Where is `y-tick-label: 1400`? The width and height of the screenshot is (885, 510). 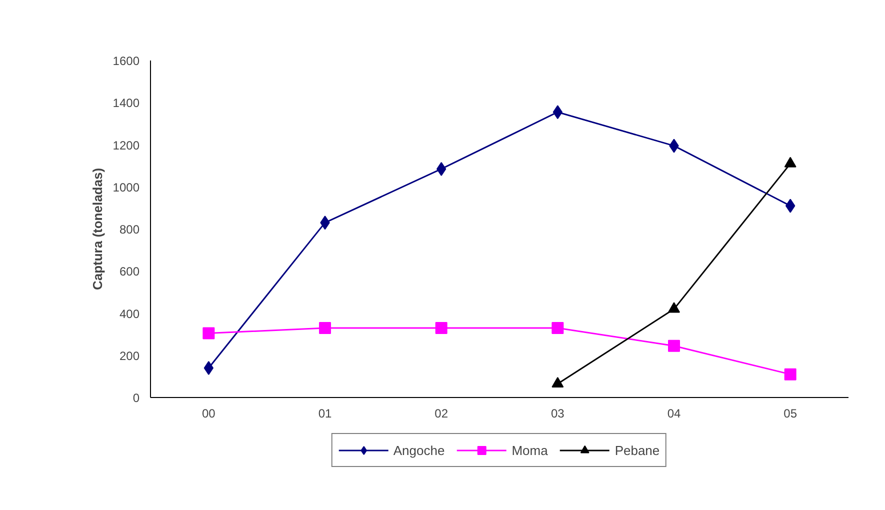
y-tick-label: 1400 is located at coordinates (126, 103).